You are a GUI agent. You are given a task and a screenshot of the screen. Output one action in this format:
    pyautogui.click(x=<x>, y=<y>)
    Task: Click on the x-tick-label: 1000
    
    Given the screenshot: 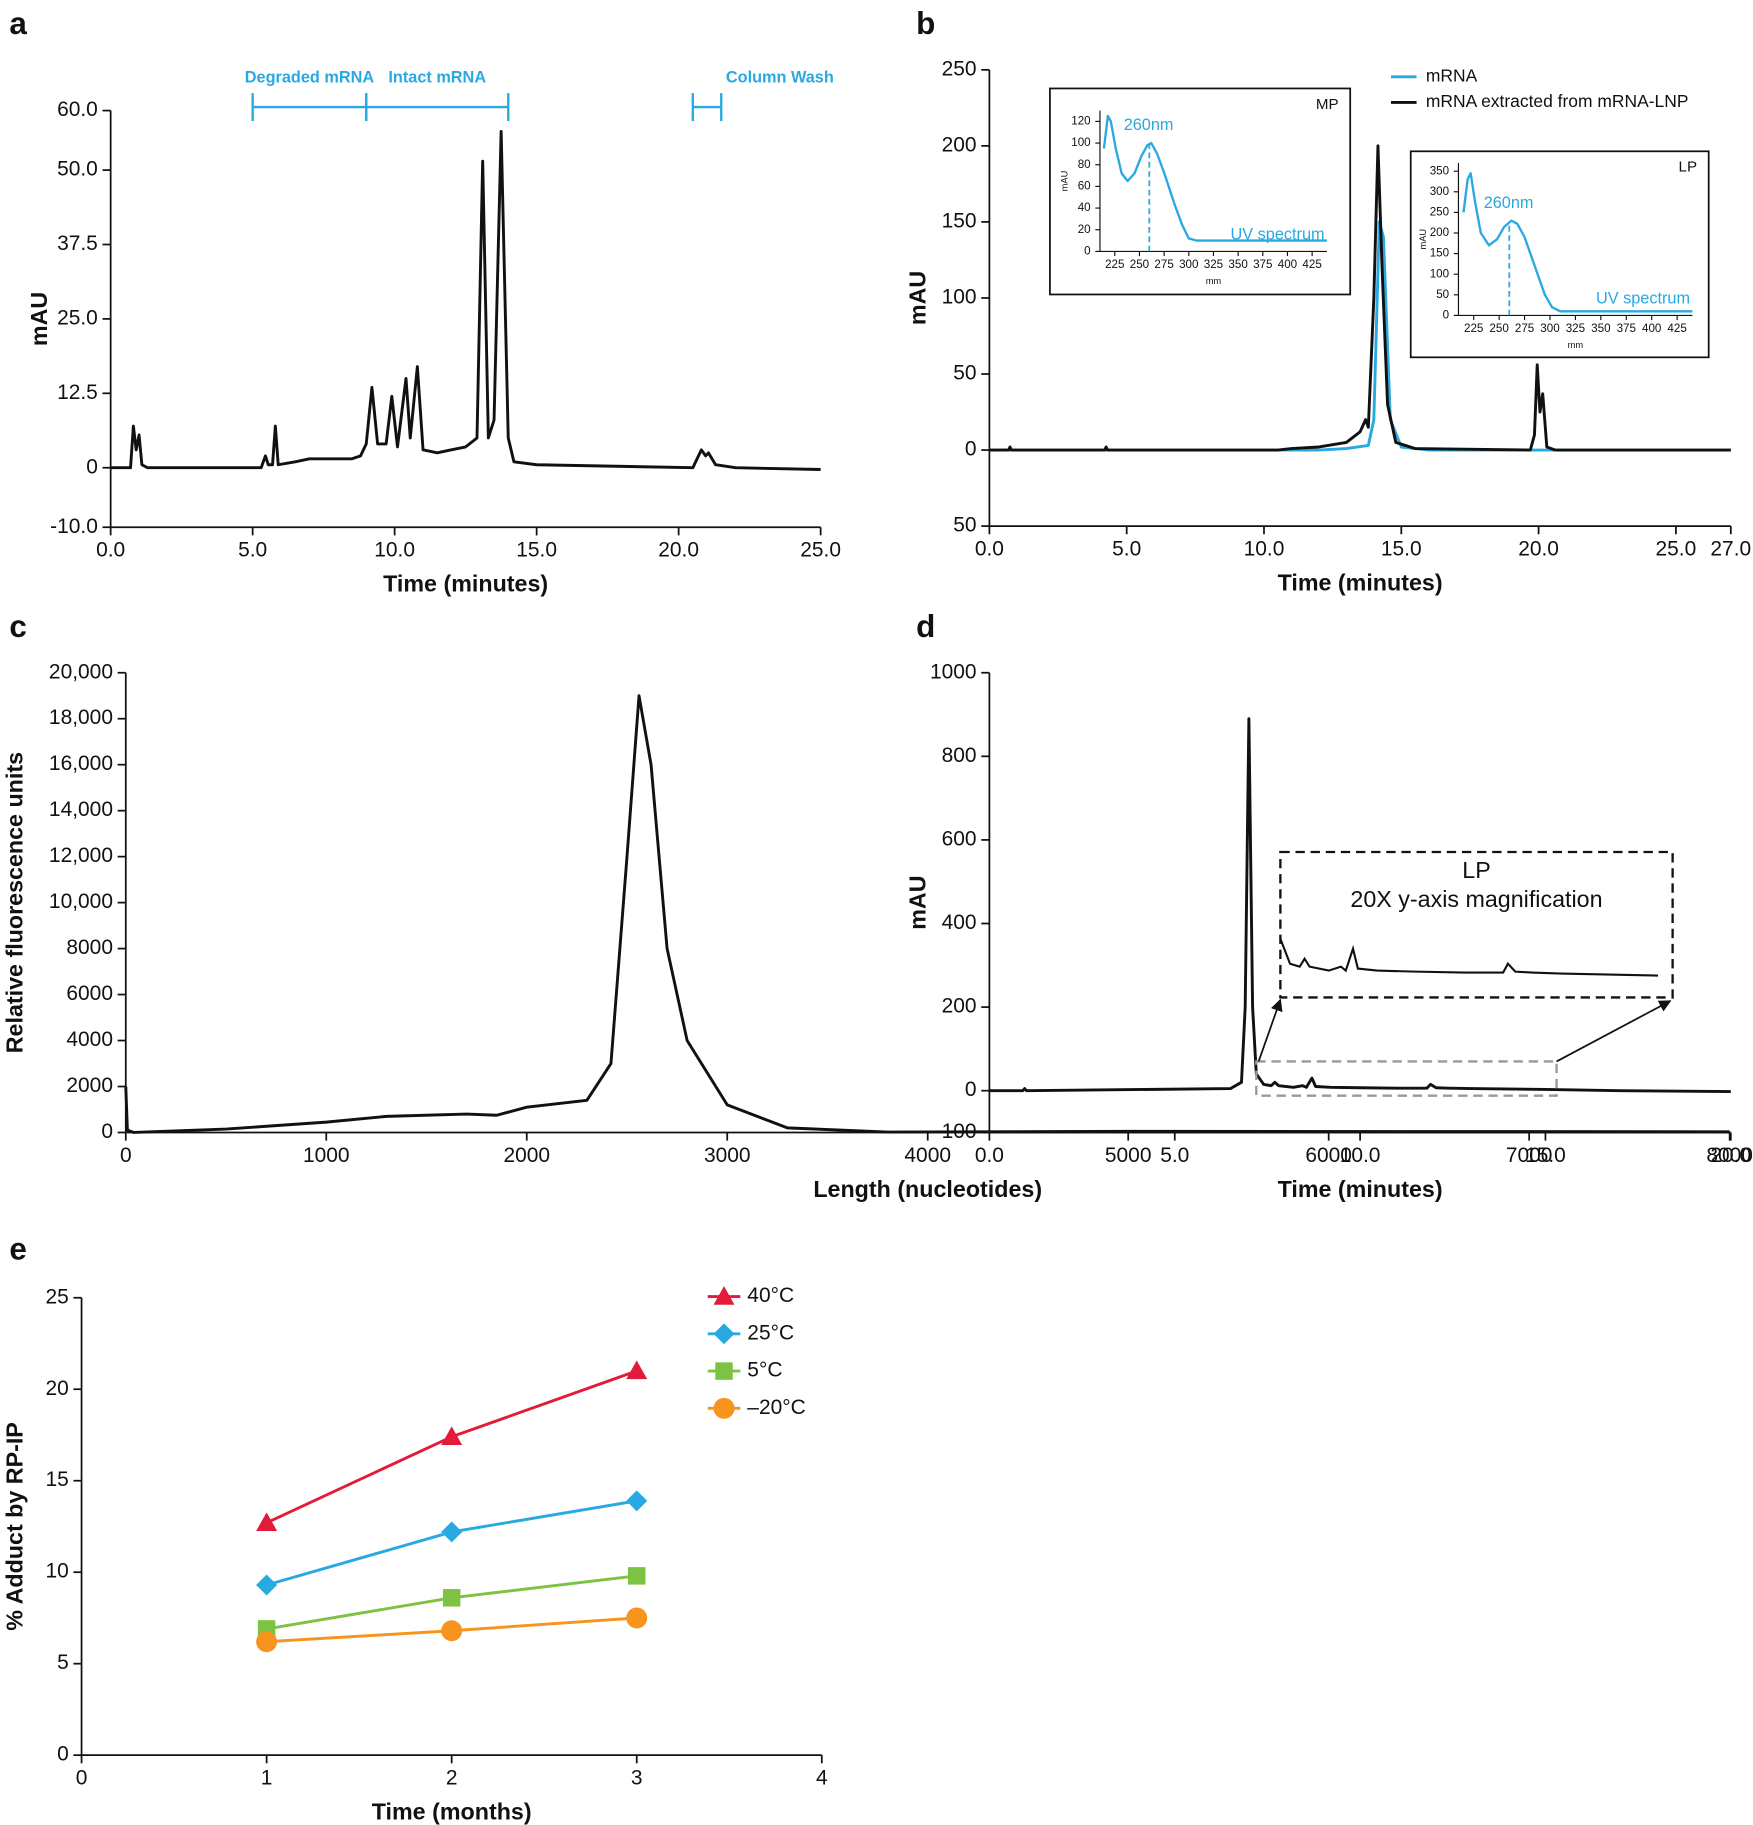 What is the action you would take?
    pyautogui.click(x=326, y=1155)
    